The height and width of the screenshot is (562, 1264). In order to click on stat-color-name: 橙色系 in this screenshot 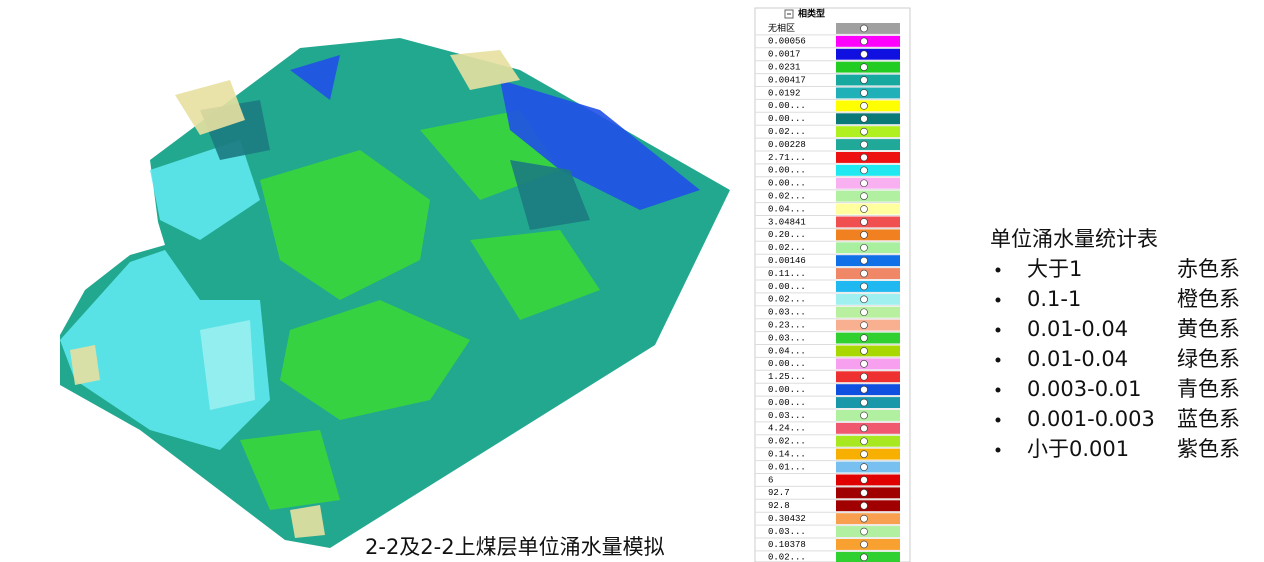, I will do `click(1208, 299)`.